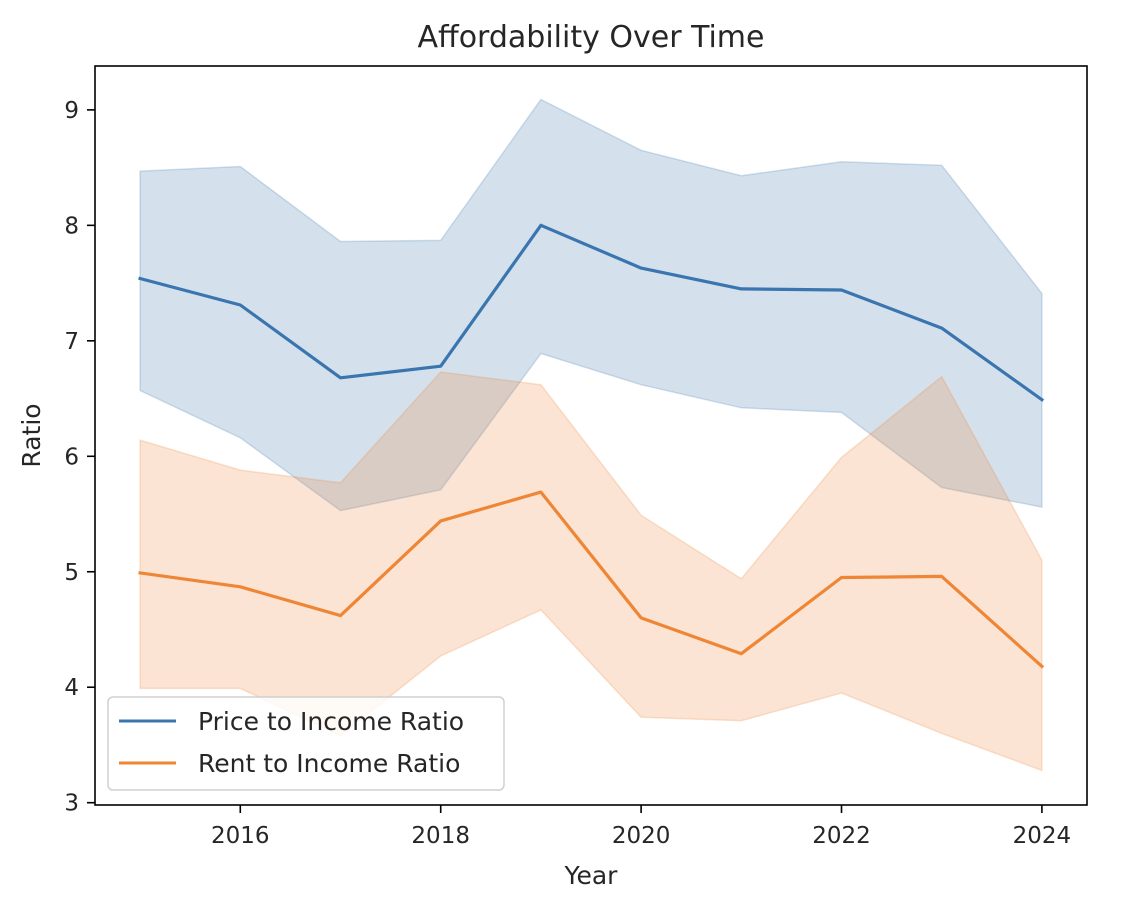  I want to click on y-tick-label: 7, so click(71, 342).